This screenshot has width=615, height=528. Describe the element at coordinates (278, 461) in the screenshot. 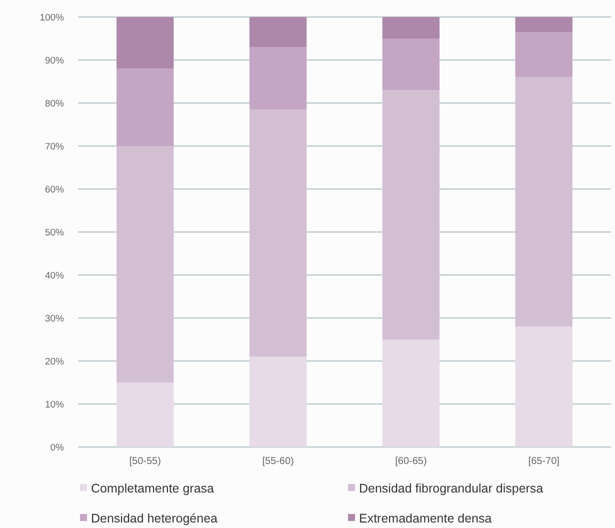

I see `x-tick-label: [55-60)` at that location.